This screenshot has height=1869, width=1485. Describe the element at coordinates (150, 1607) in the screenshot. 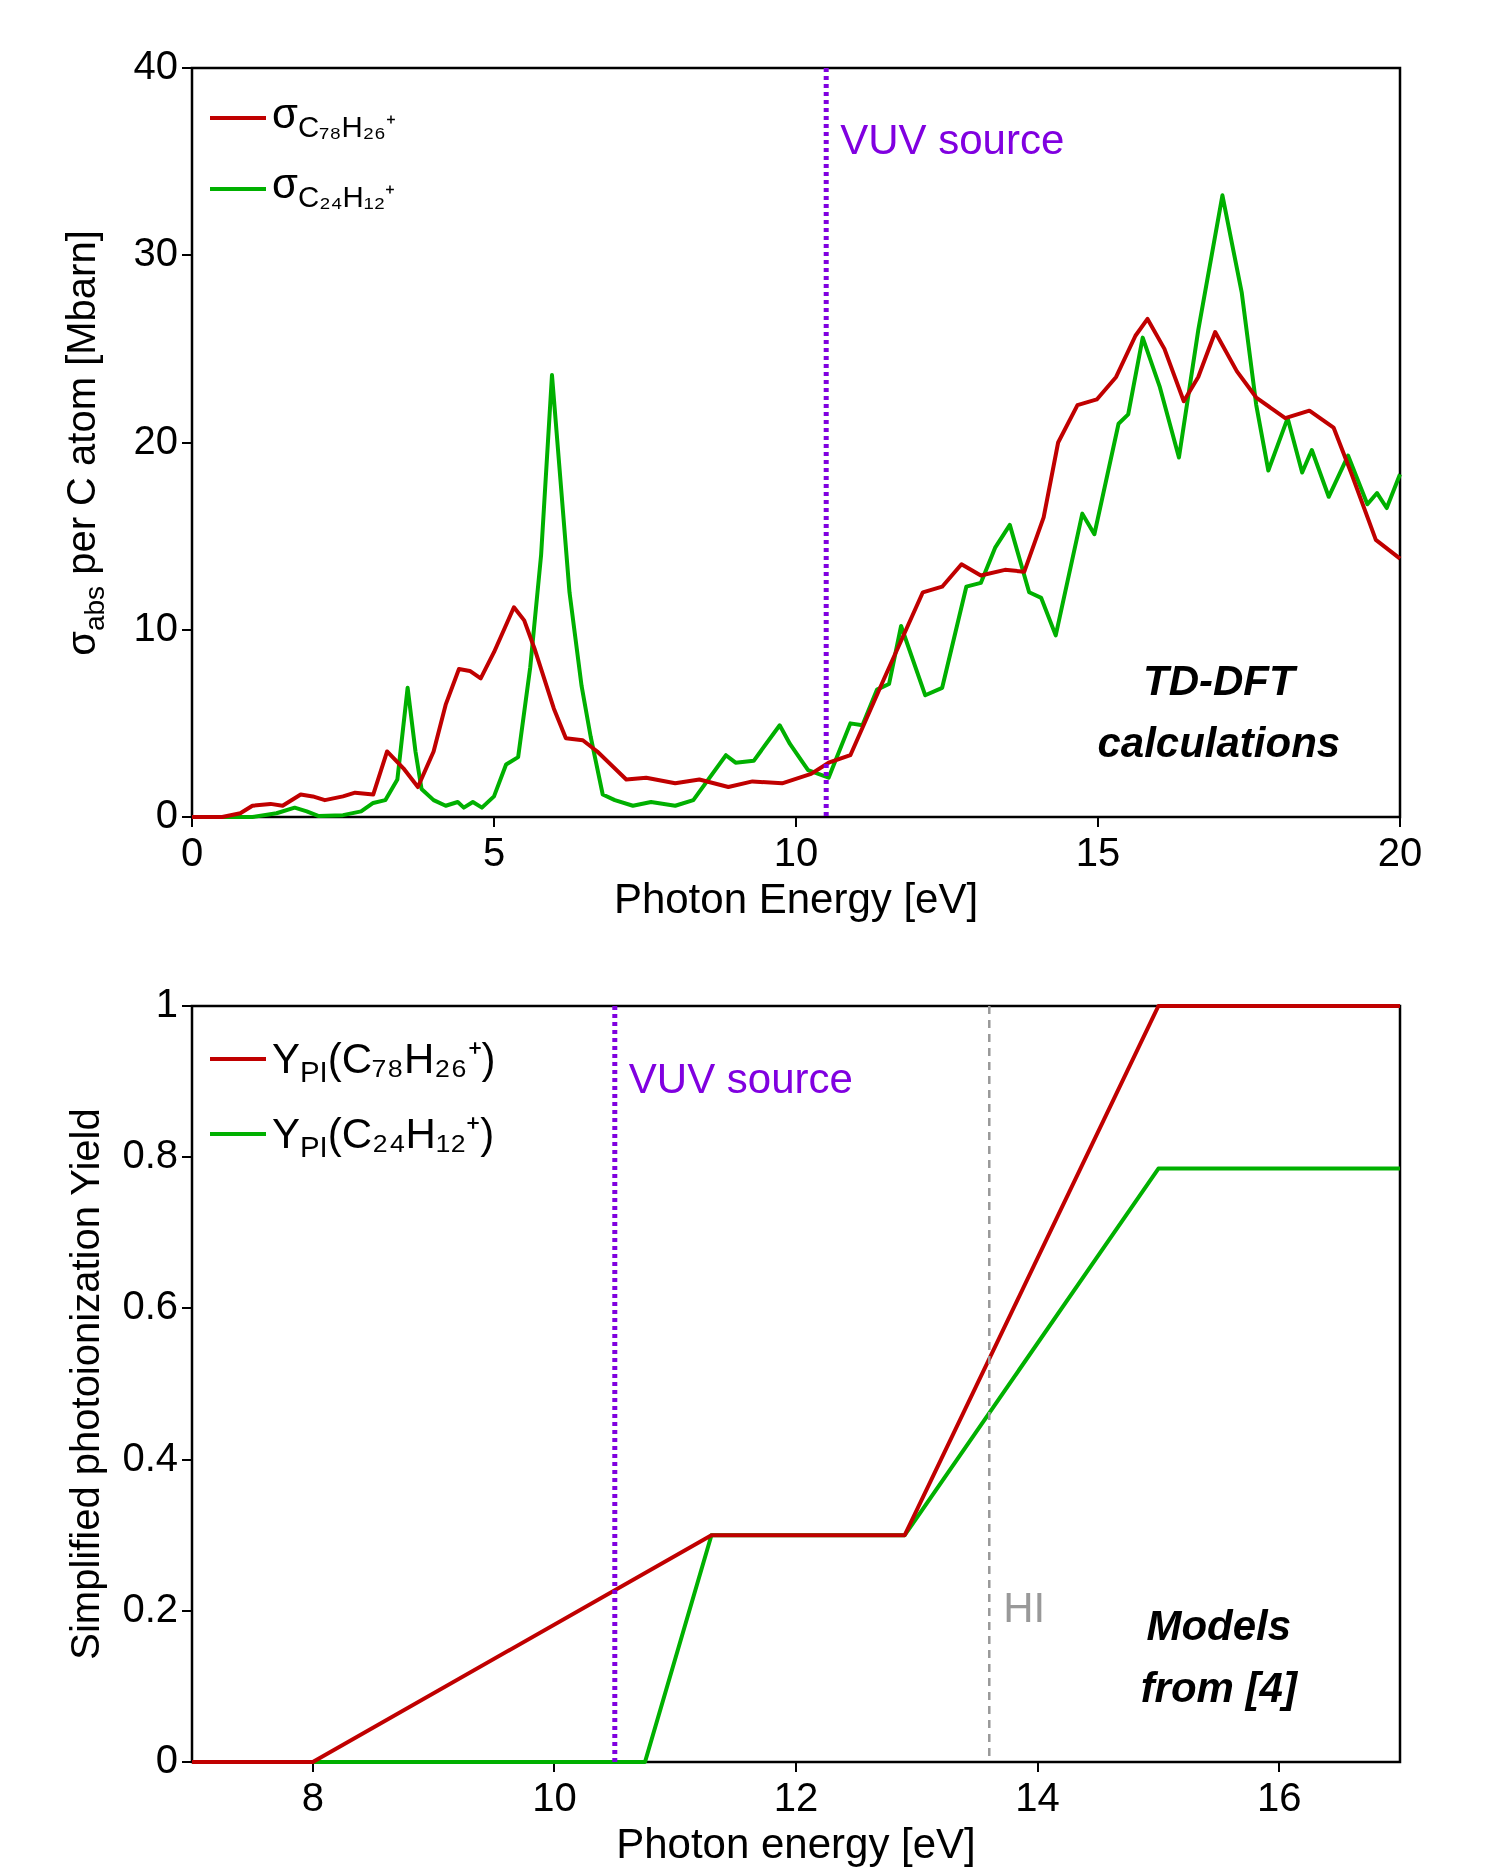

I see `y-tick-label: 0.2` at that location.